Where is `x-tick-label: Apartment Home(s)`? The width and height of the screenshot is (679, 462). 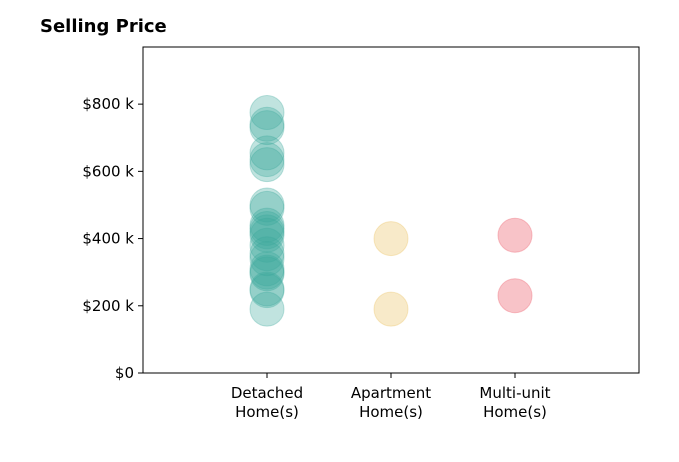 x-tick-label: Apartment Home(s) is located at coordinates (391, 402).